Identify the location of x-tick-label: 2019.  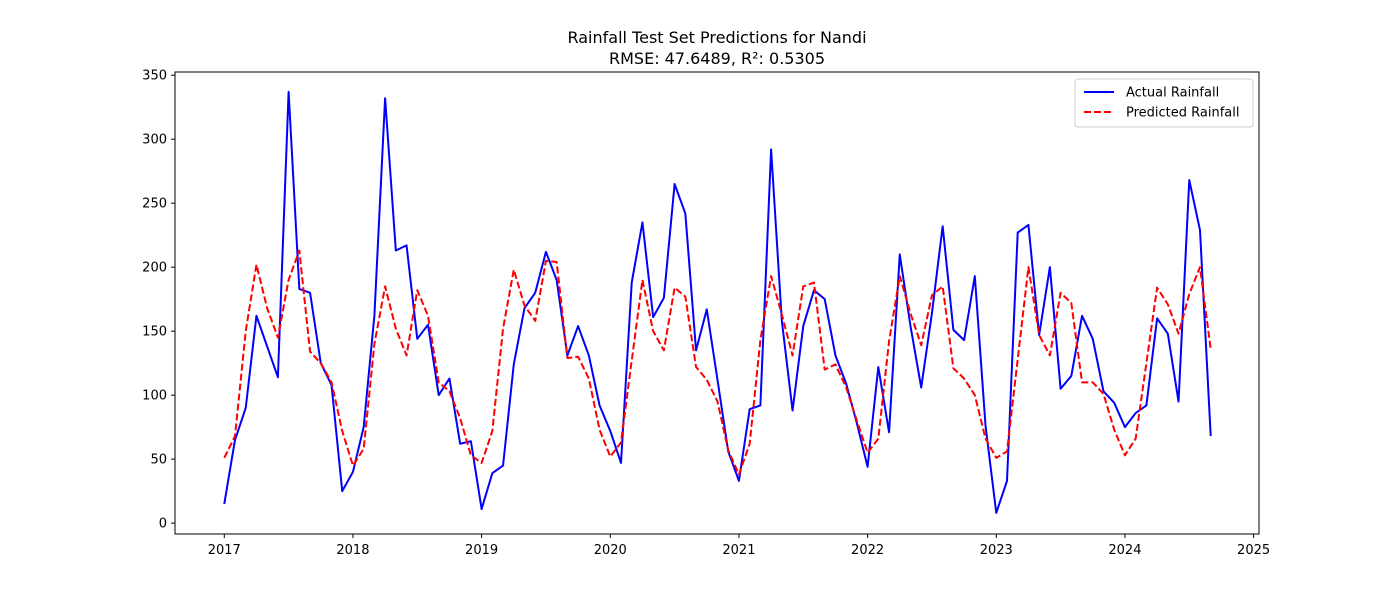
(481, 550).